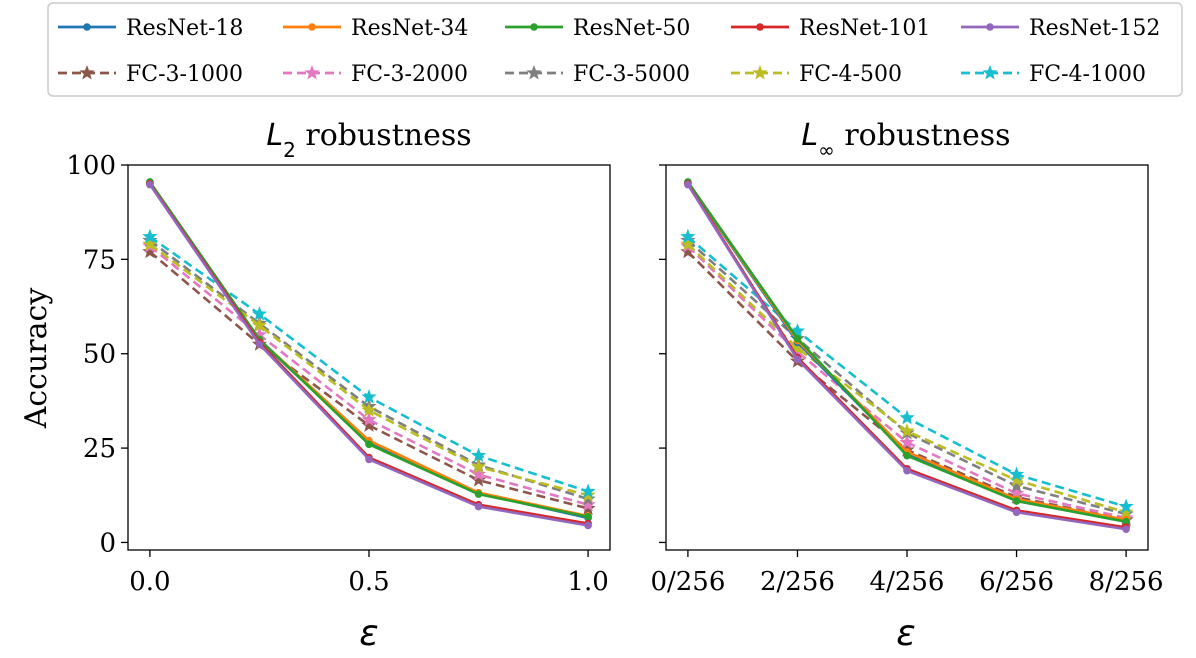 This screenshot has width=1196, height=658. What do you see at coordinates (597, 74) in the screenshot?
I see `legend-entry-fc-3-5000: FC-3-5000` at bounding box center [597, 74].